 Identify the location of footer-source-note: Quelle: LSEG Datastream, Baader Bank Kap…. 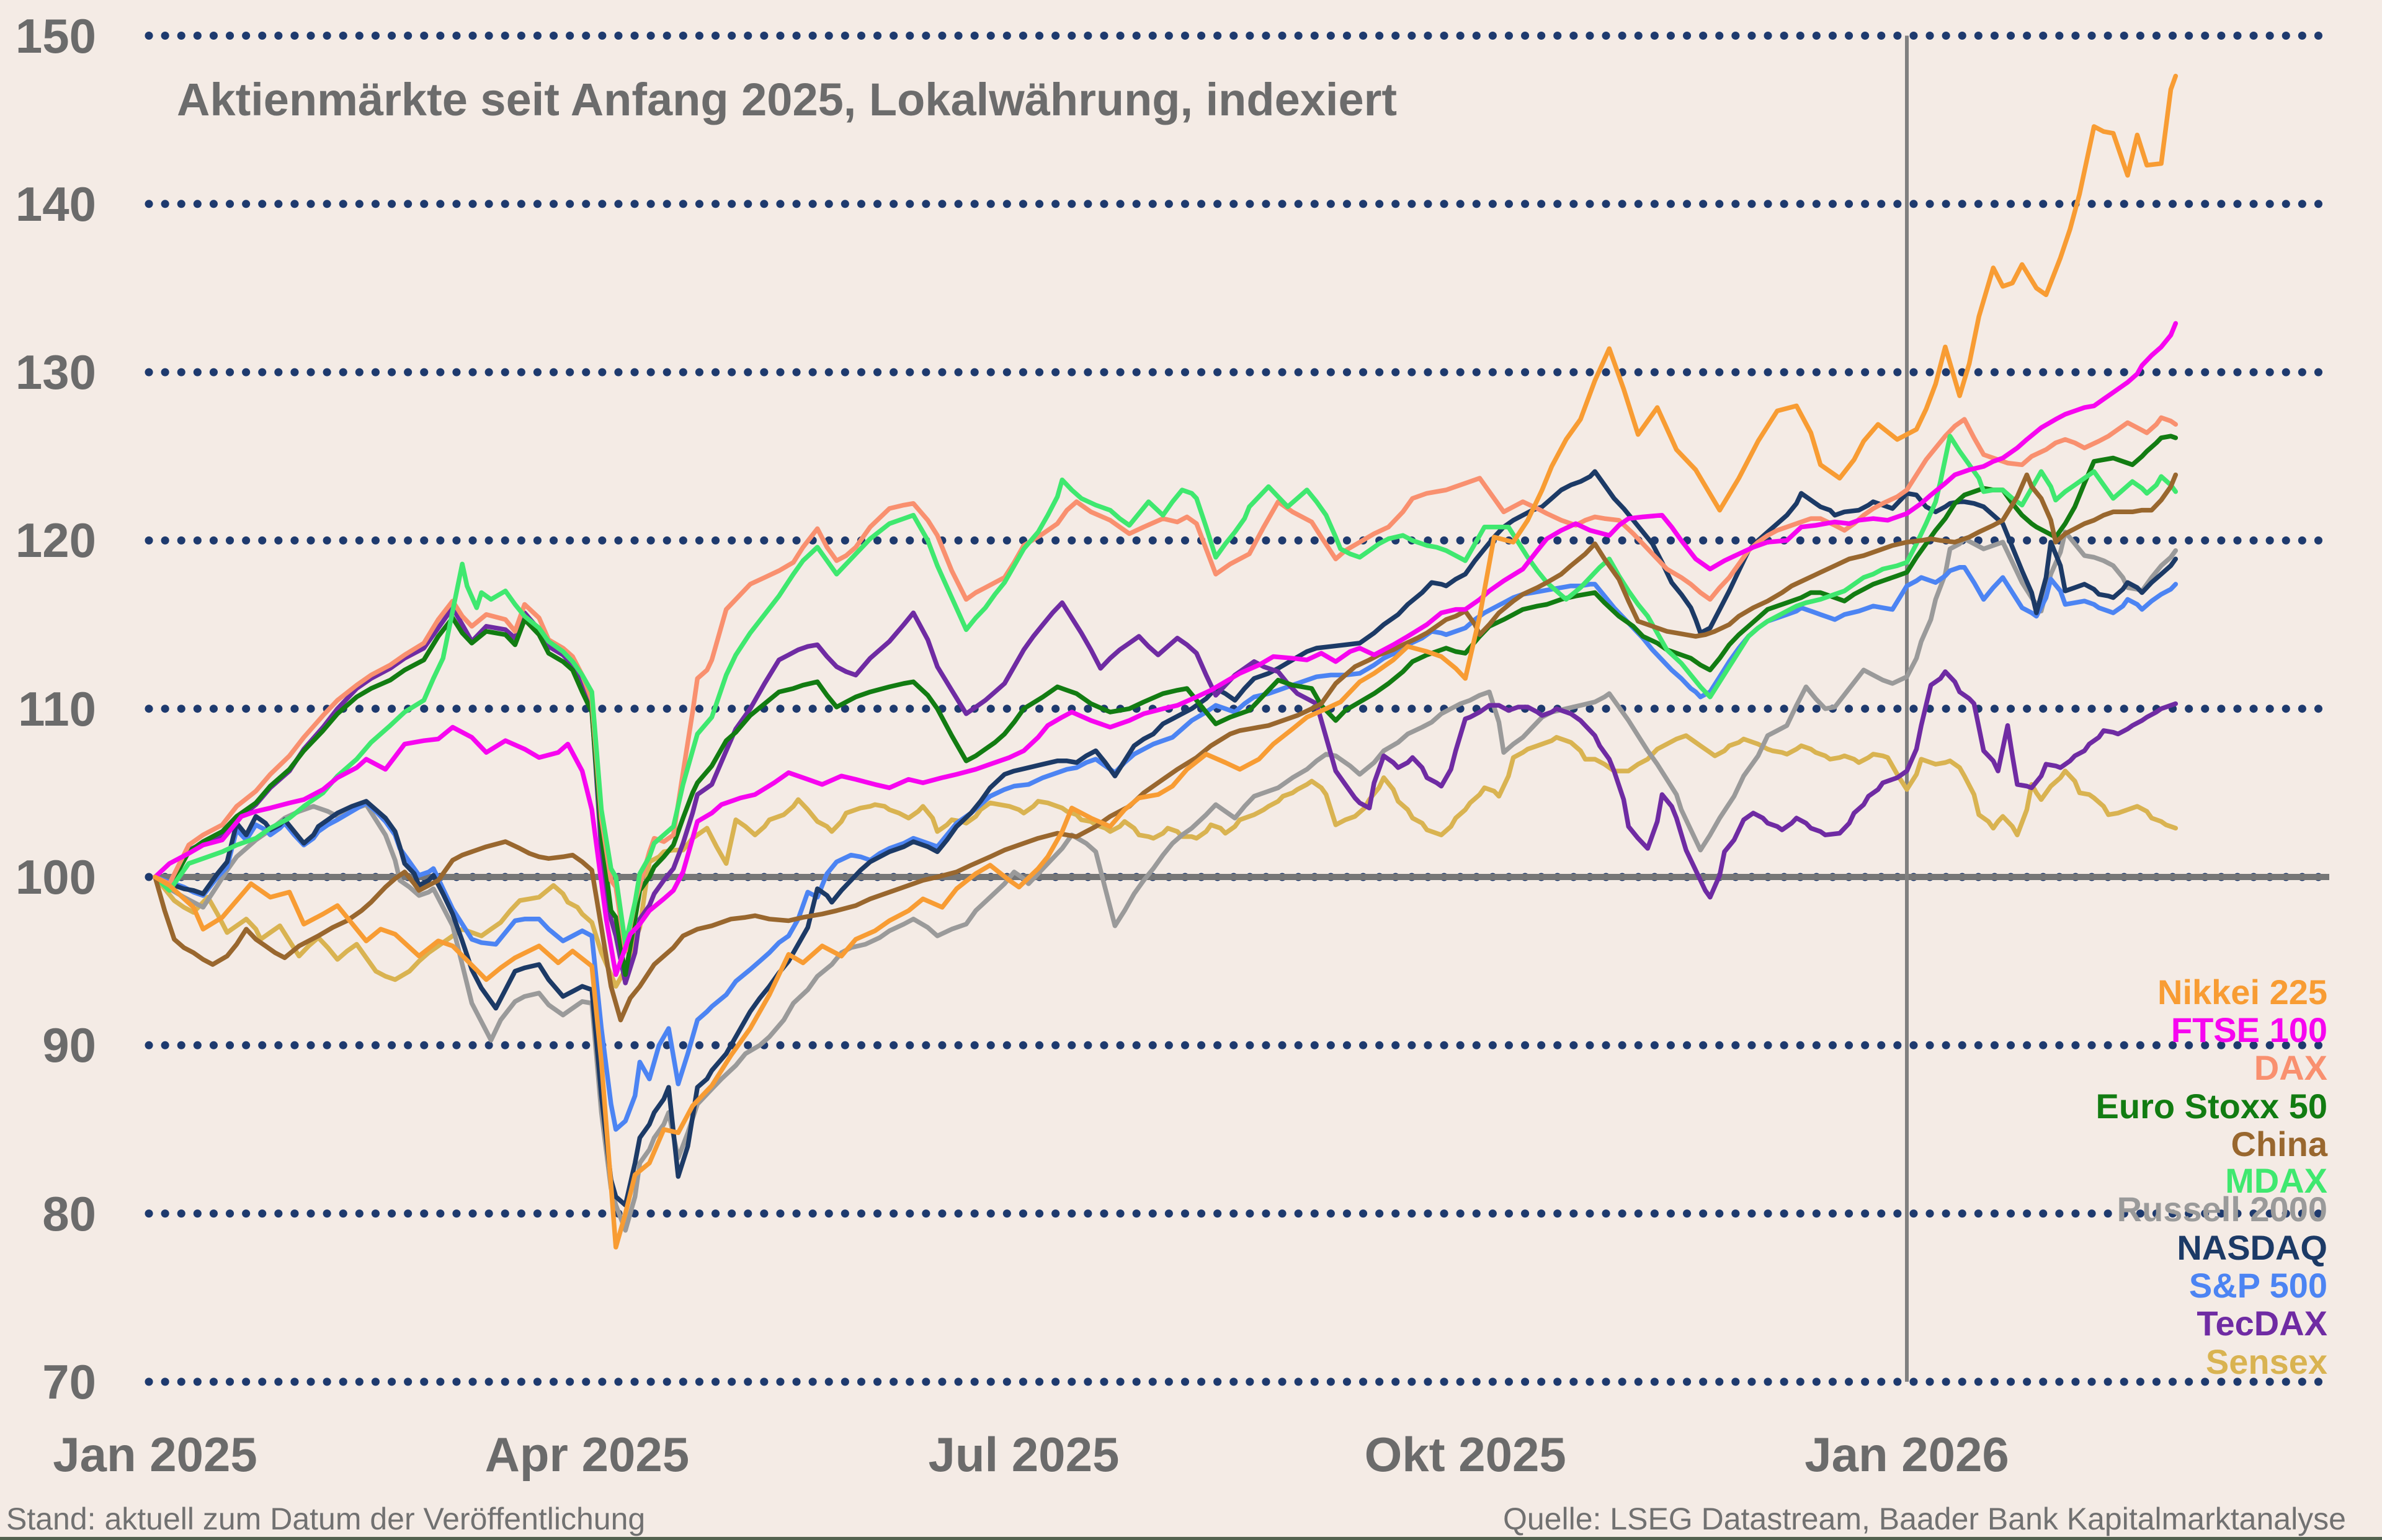
(1924, 1519).